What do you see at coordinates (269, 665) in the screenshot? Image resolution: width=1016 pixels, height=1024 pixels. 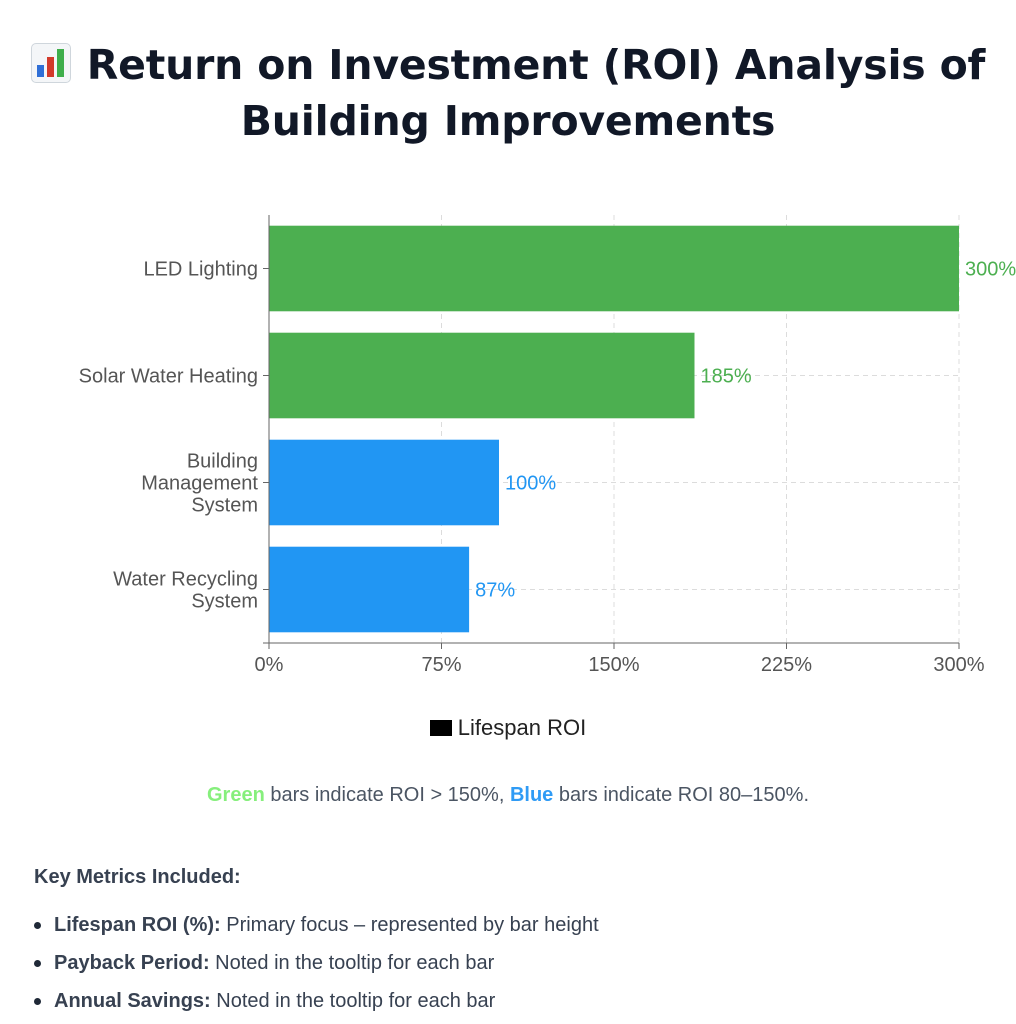 I see `x-tick-label: 0%` at bounding box center [269, 665].